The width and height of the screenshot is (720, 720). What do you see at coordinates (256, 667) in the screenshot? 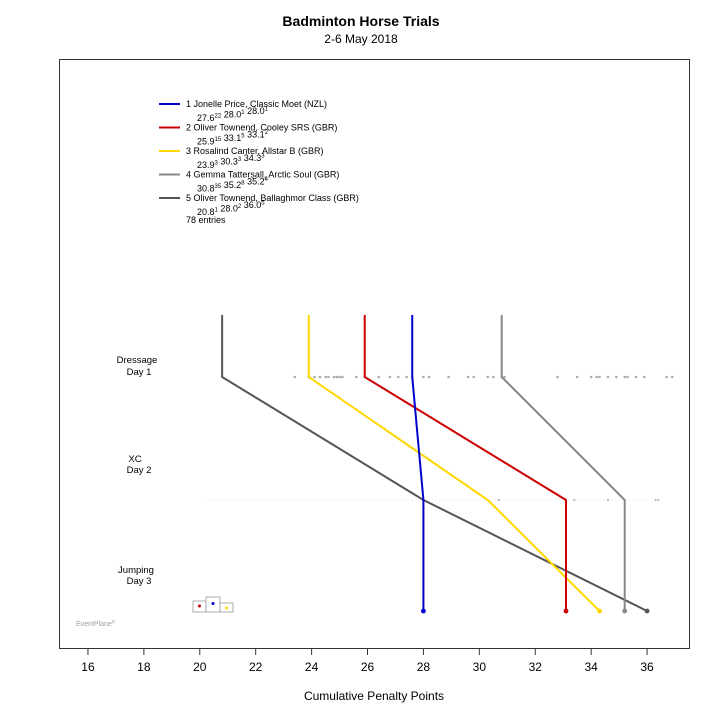
I see `x-tick-label-22: 22` at bounding box center [256, 667].